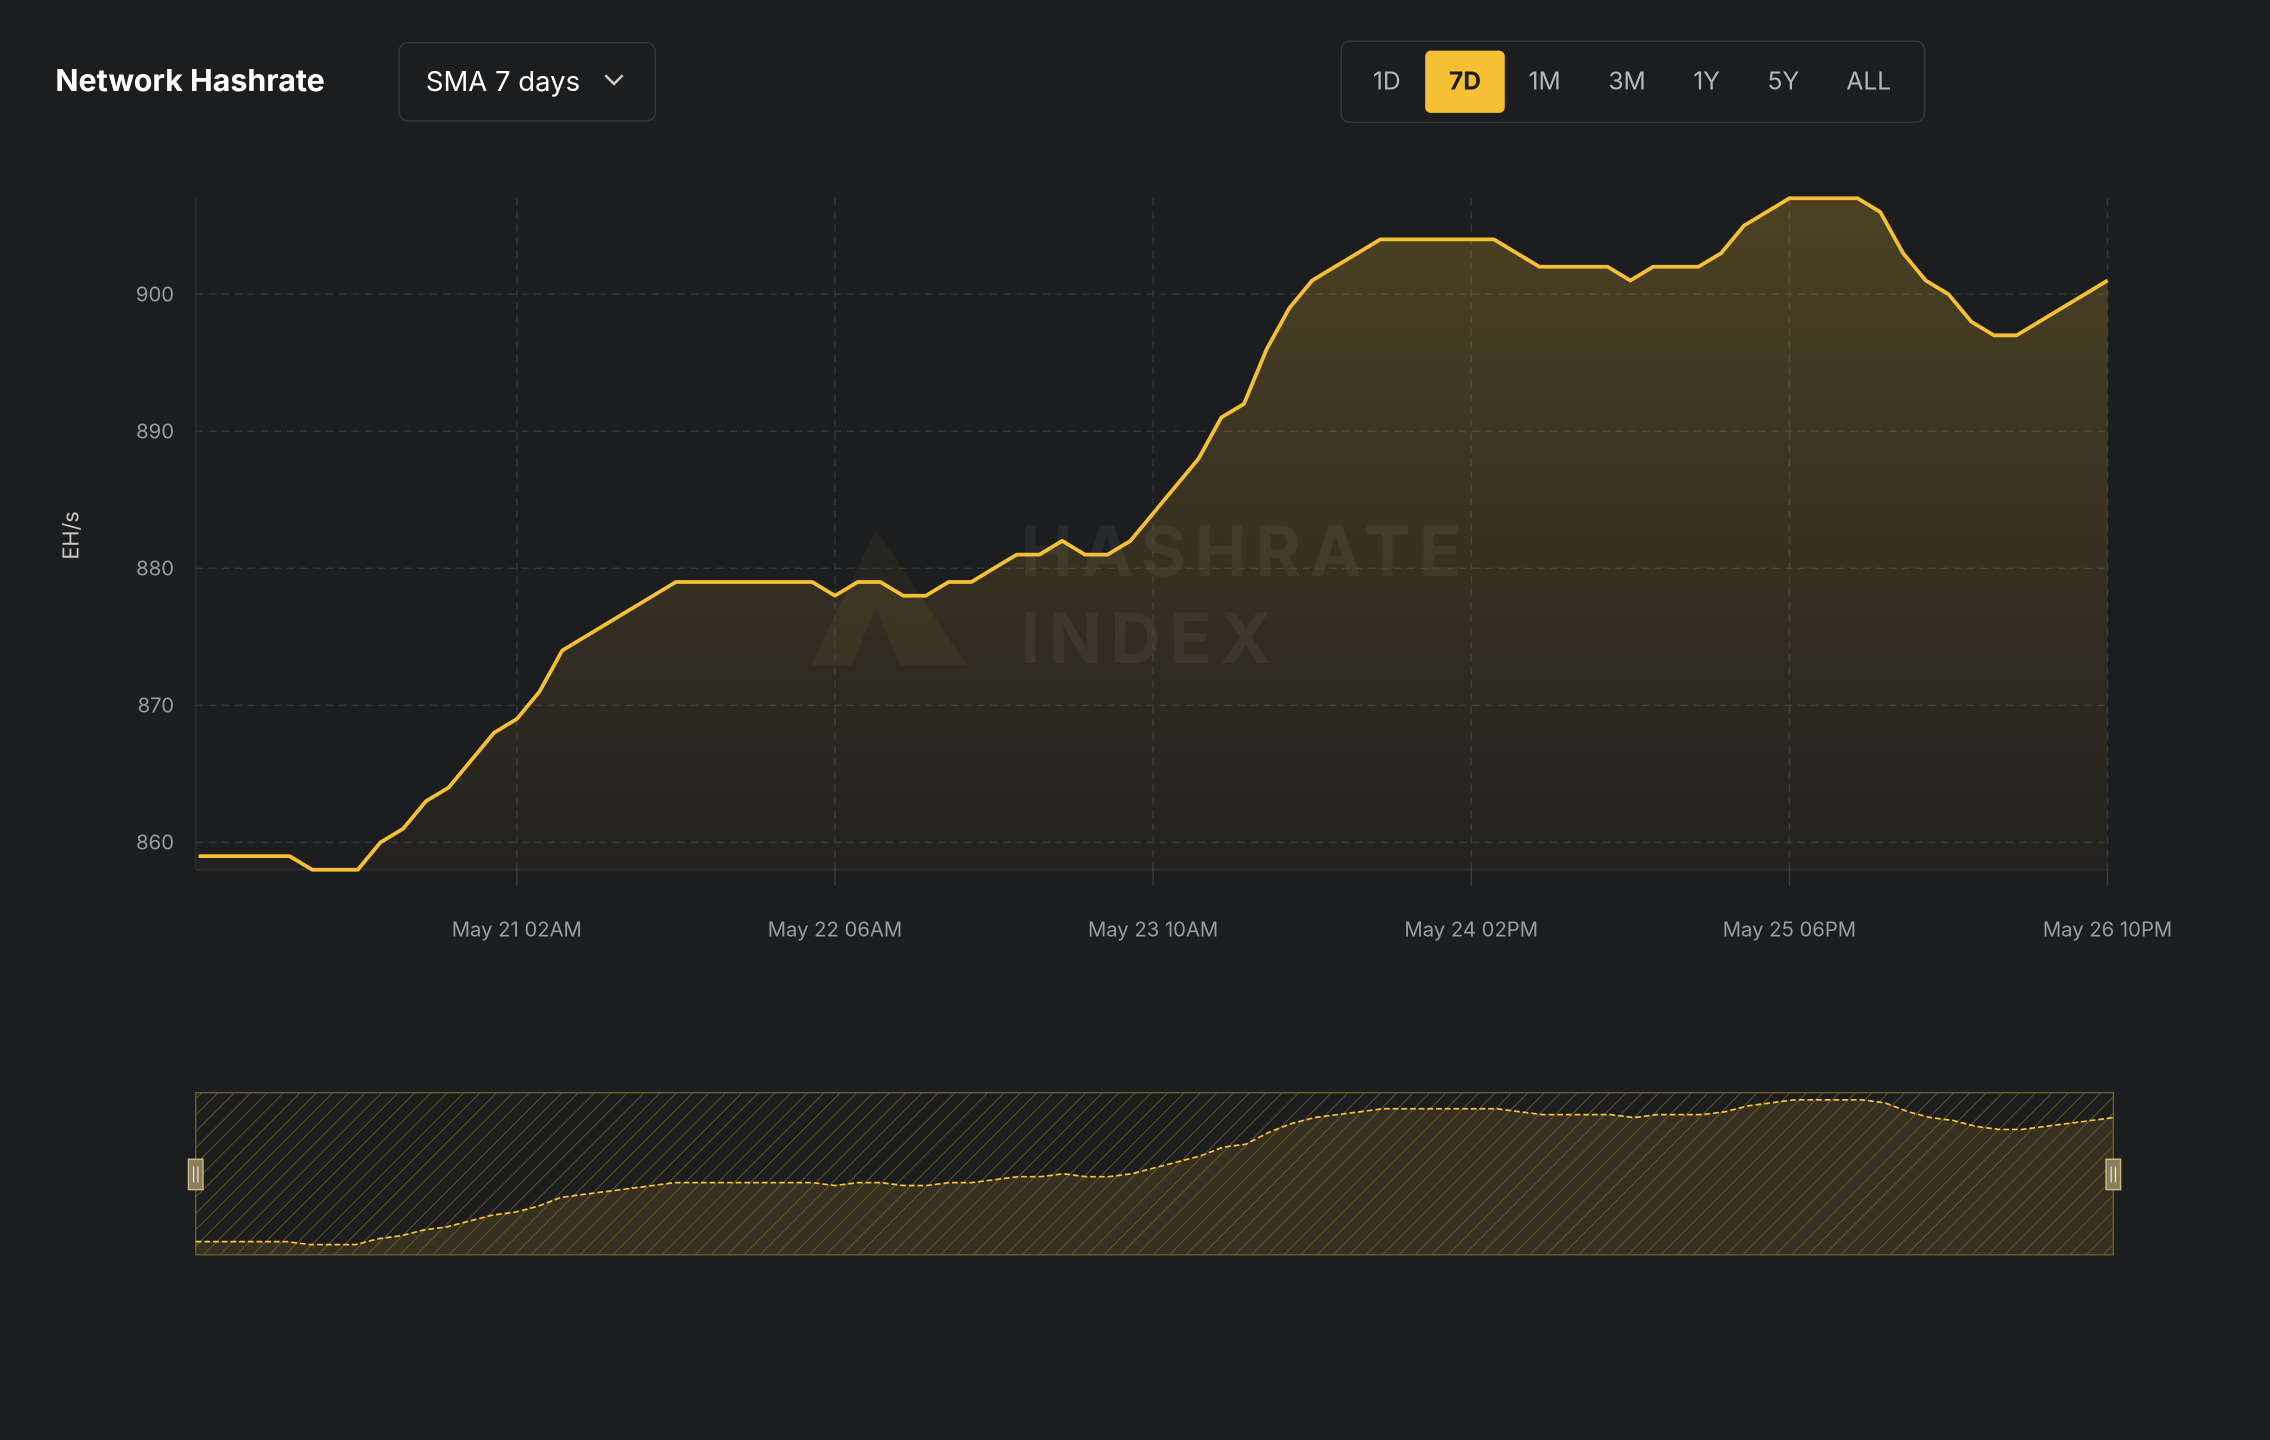 The width and height of the screenshot is (2270, 1440). What do you see at coordinates (155, 842) in the screenshot?
I see `y-tick-label: 860` at bounding box center [155, 842].